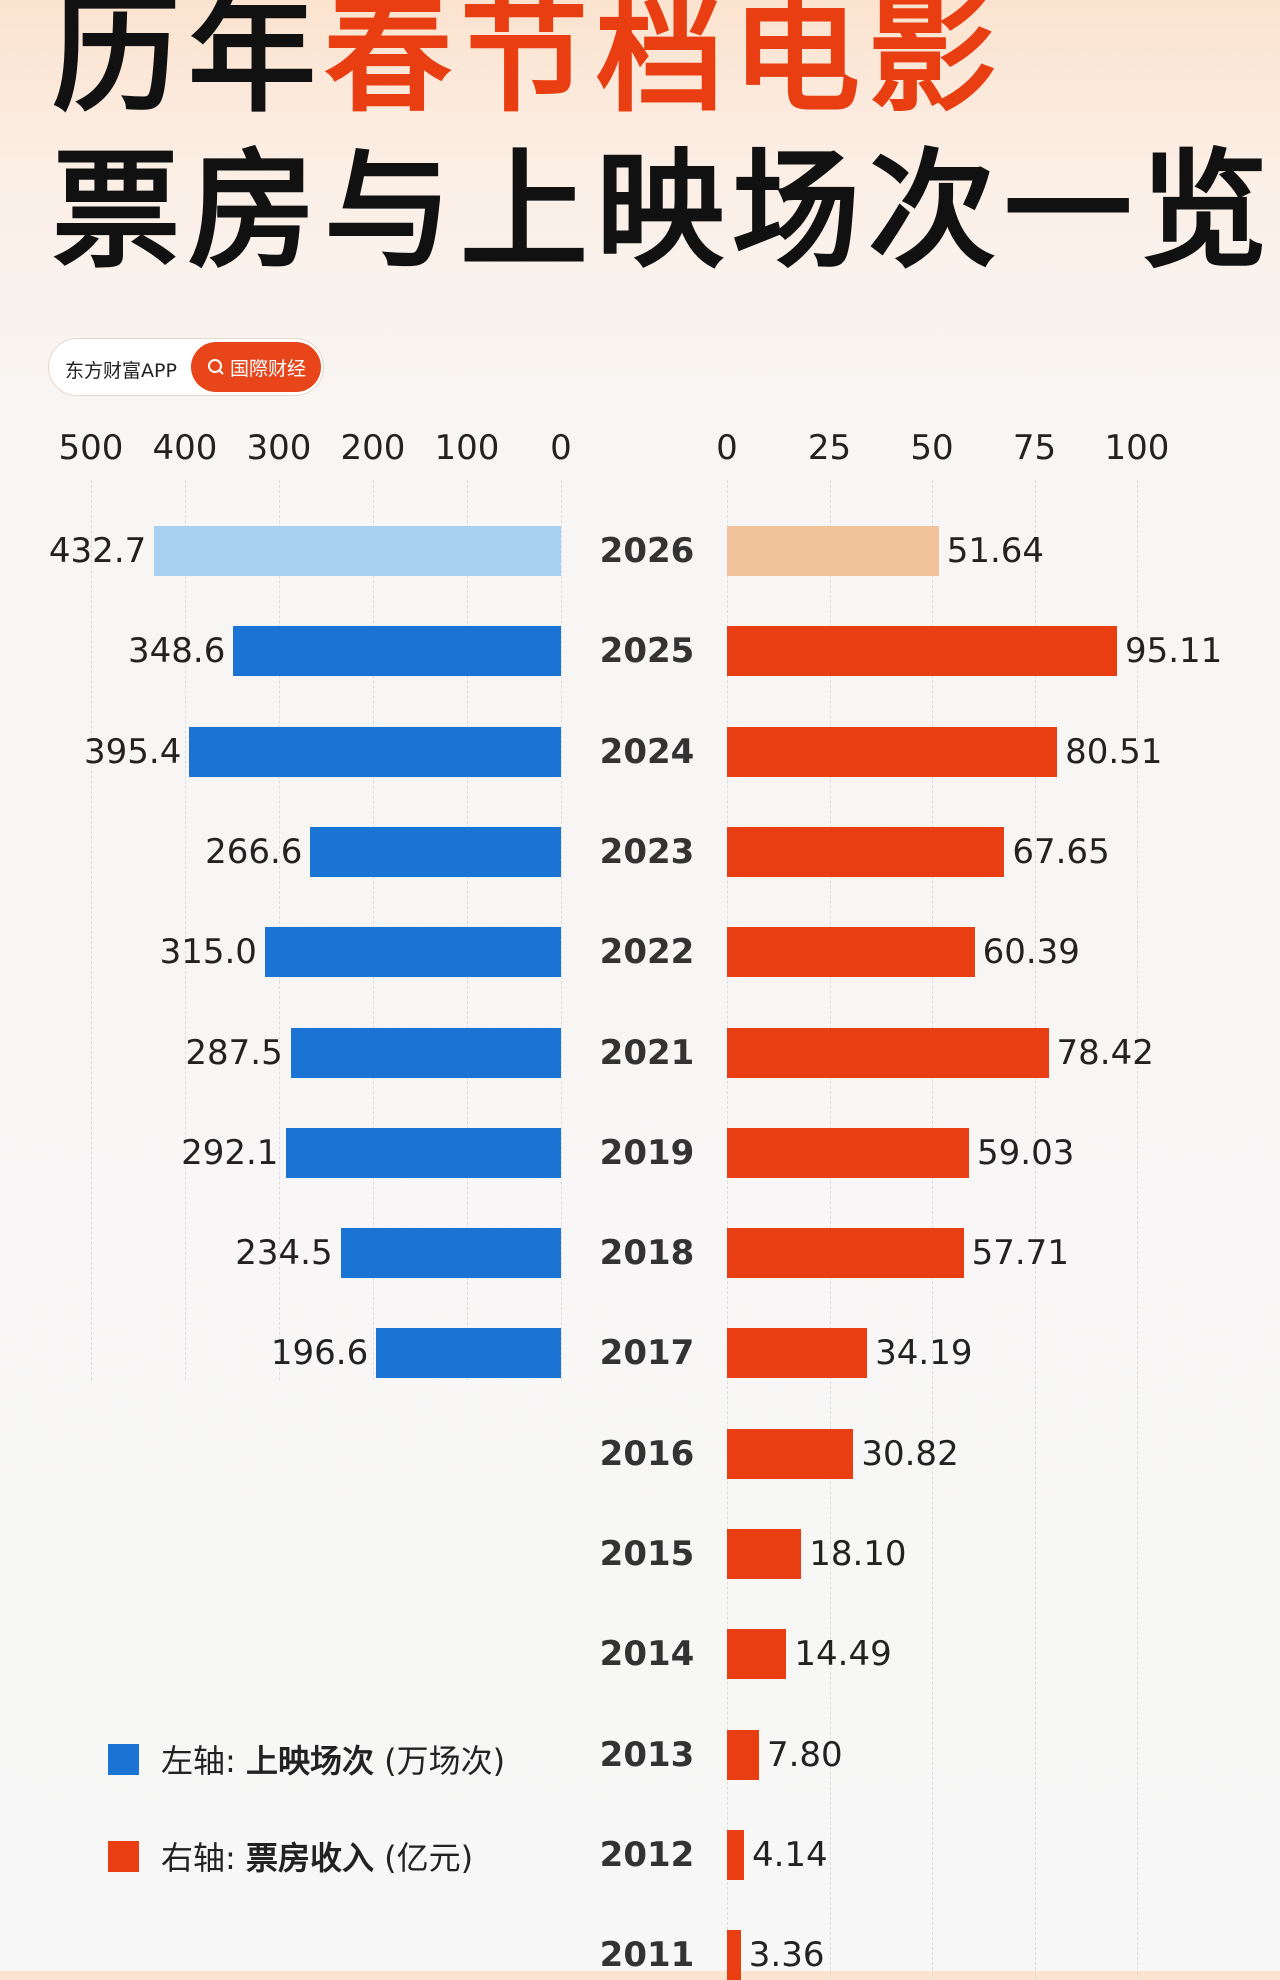 This screenshot has width=1280, height=1980. I want to click on right-value-label: 7.80, so click(804, 1754).